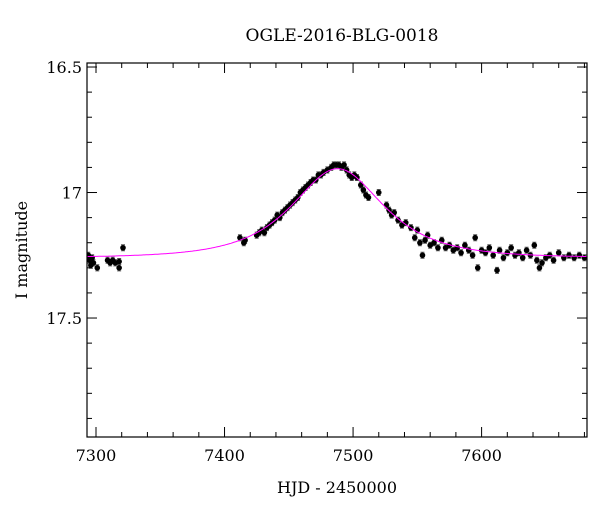  I want to click on x-tick-label: 7600, so click(481, 455).